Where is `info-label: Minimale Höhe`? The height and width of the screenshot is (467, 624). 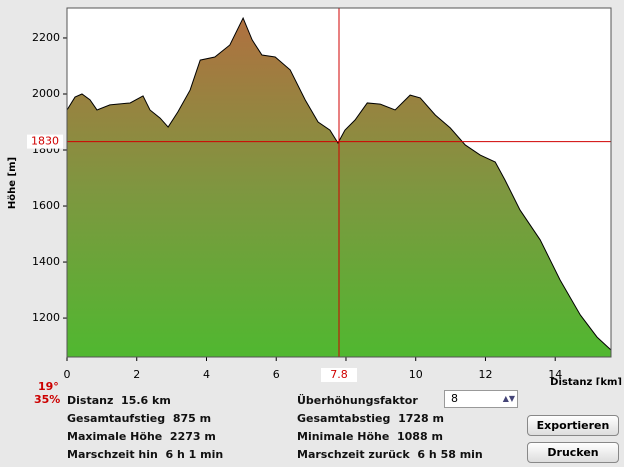 info-label: Minimale Höhe is located at coordinates (343, 436).